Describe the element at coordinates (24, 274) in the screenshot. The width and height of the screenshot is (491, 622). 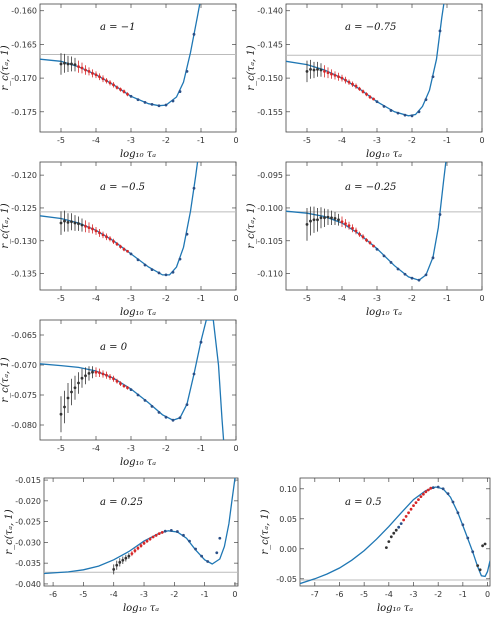
I see `y-tick-label: -0.135` at that location.